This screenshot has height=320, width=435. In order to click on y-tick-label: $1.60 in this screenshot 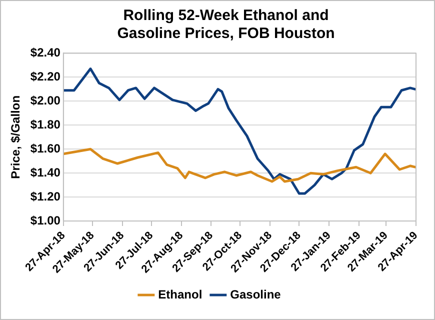, I will do `click(45, 148)`.